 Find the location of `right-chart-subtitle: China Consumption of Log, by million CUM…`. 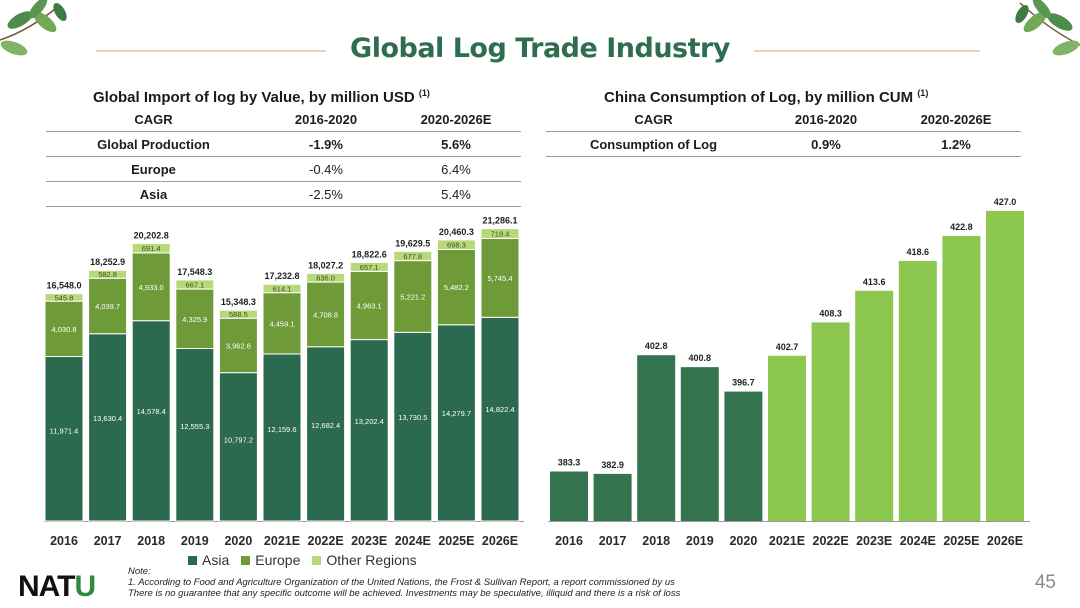

right-chart-subtitle: China Consumption of Log, by million CUM… is located at coordinates (766, 97).